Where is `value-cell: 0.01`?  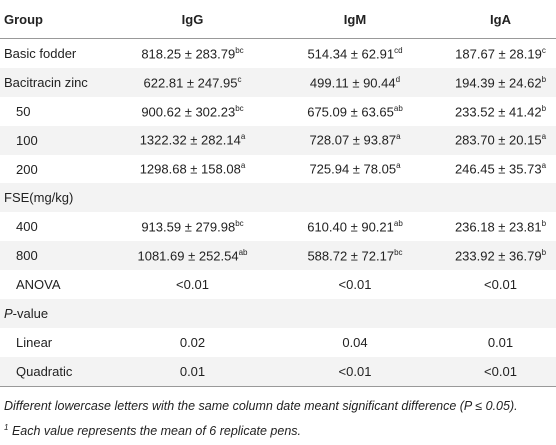 value-cell: 0.01 is located at coordinates (192, 371).